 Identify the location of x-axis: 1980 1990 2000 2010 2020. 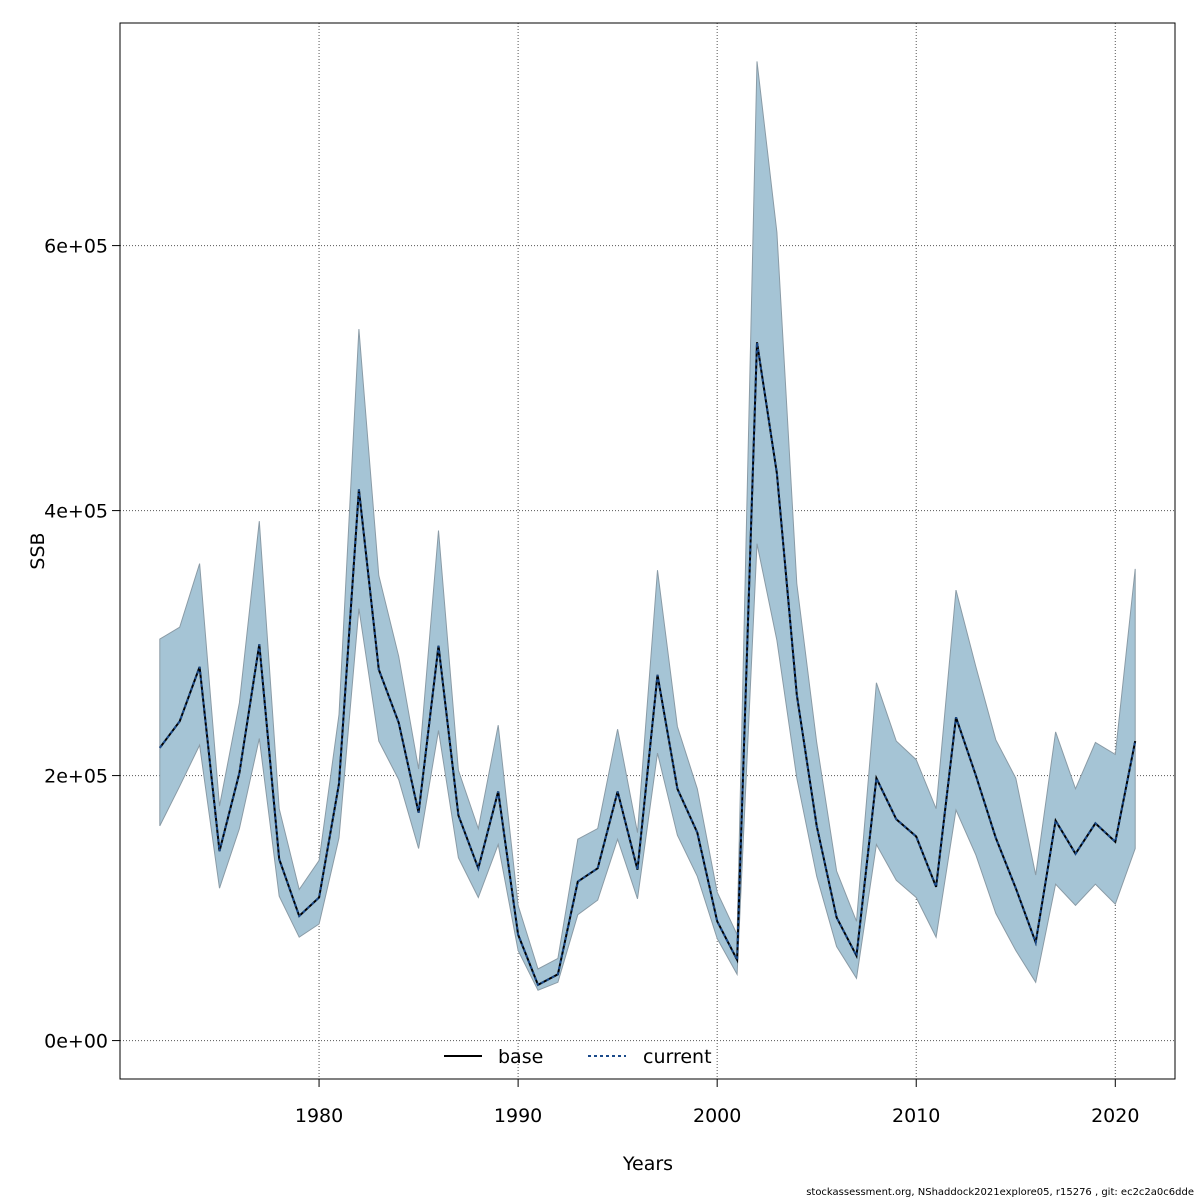
(717, 1103).